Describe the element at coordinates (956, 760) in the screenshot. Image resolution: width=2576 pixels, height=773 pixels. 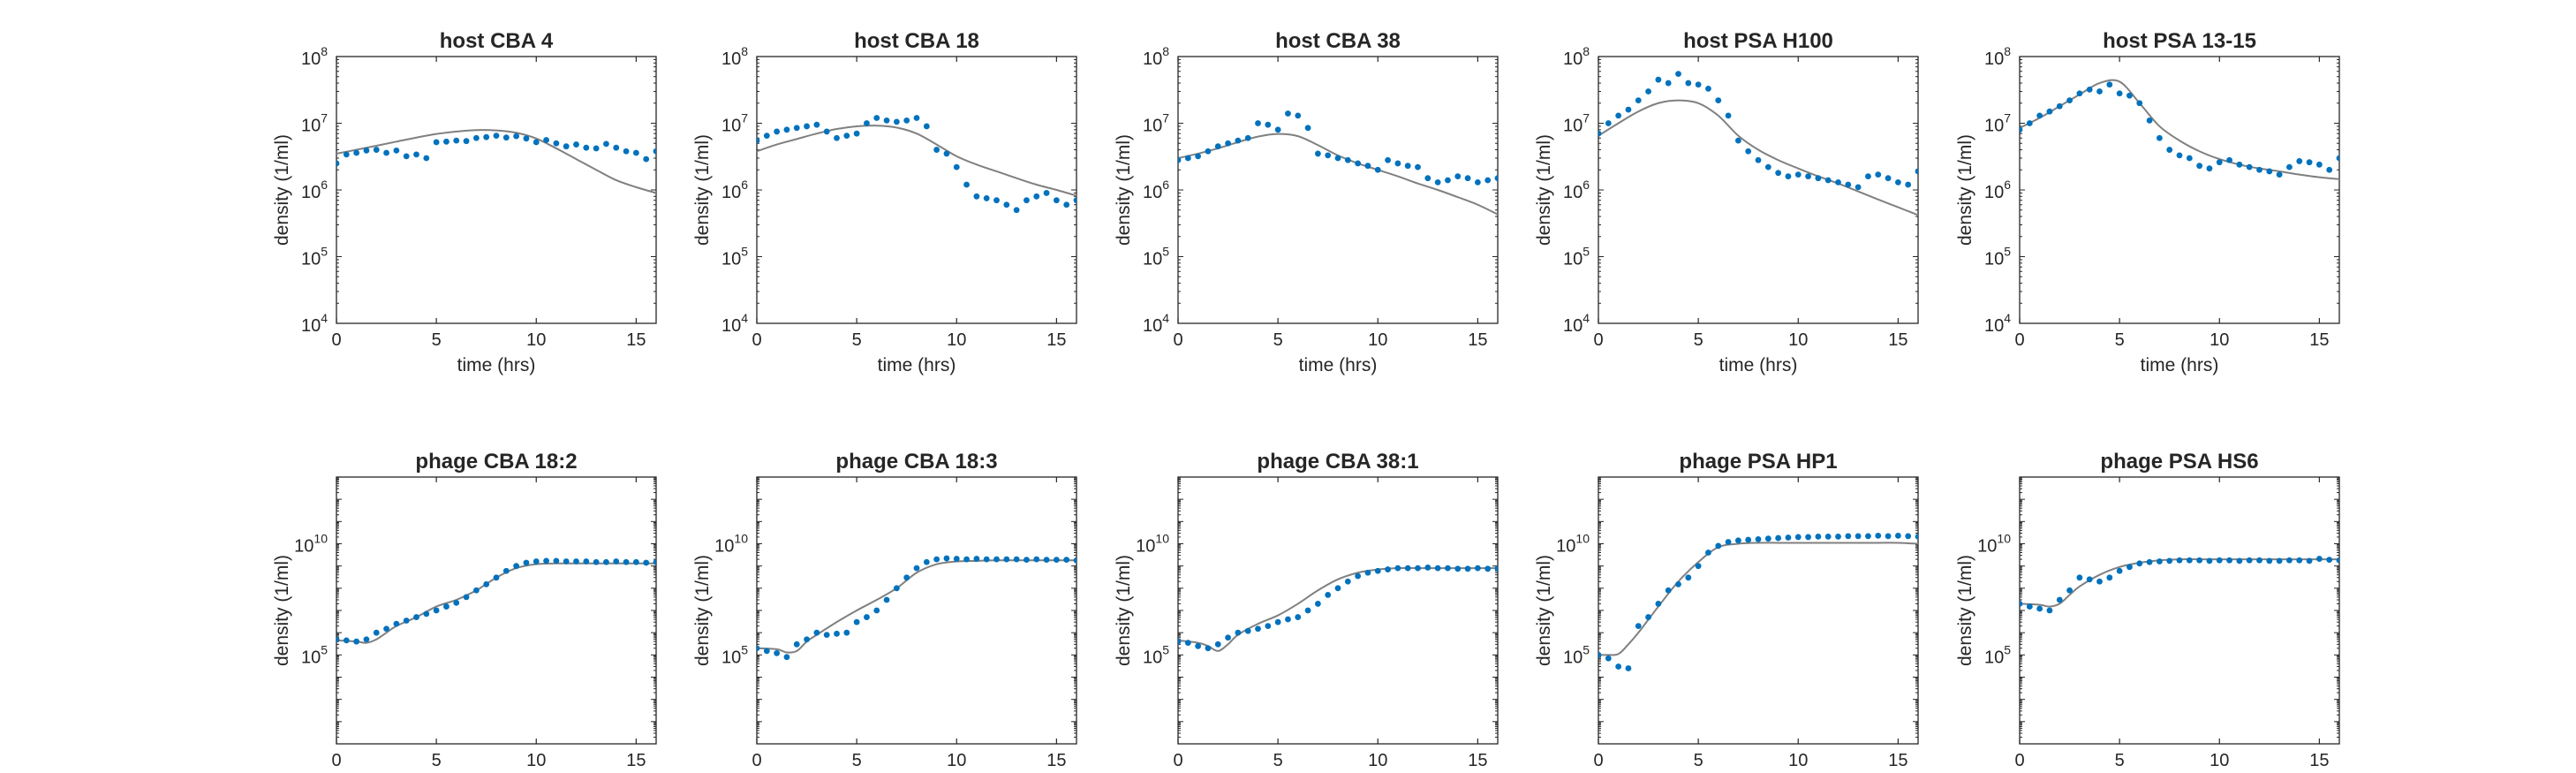
I see `x-tick-label: 10` at that location.